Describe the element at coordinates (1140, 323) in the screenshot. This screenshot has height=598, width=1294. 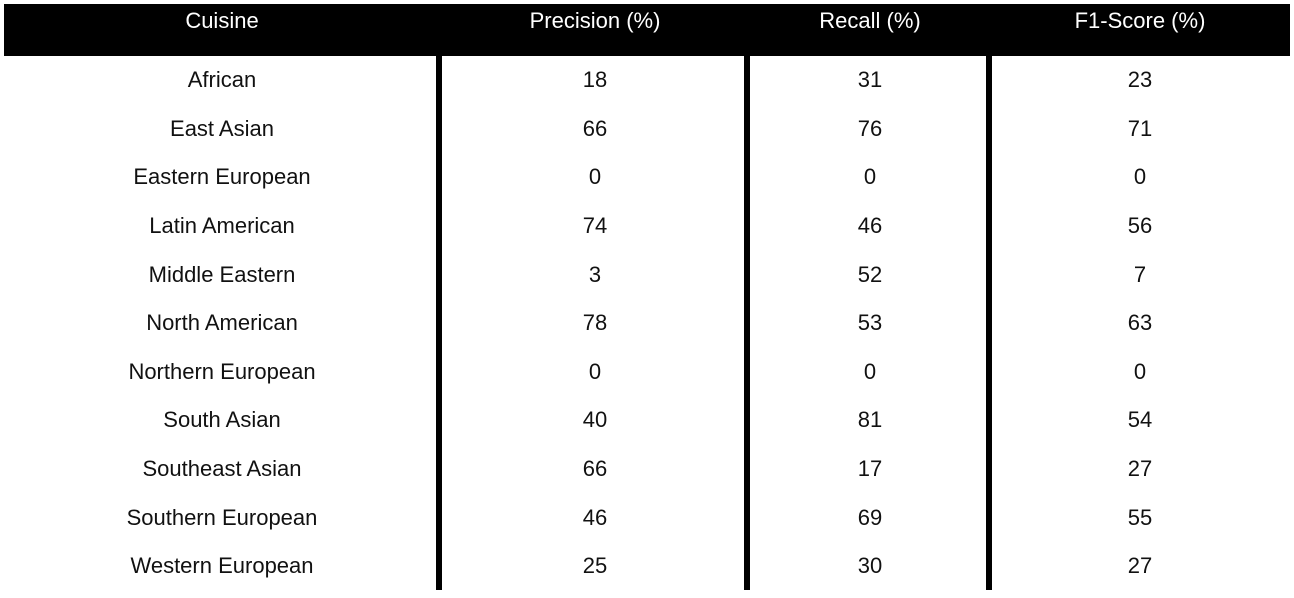
I see `cell-f1-score: 63` at that location.